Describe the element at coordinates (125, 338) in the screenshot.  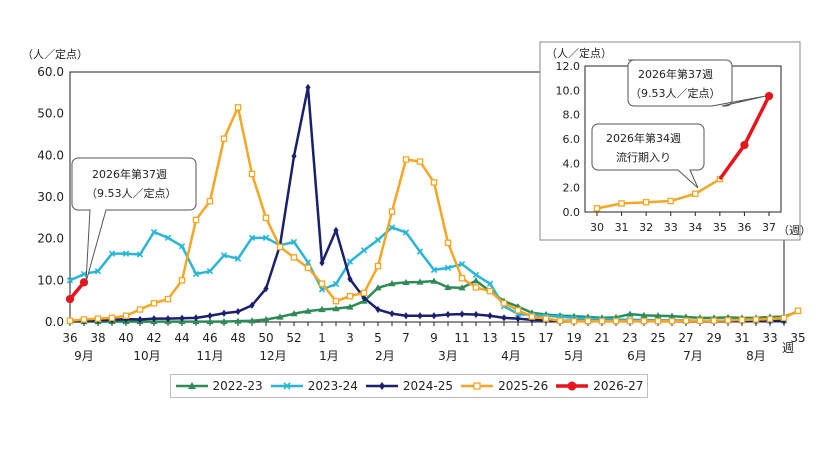
I see `x-tick-label: 40` at that location.